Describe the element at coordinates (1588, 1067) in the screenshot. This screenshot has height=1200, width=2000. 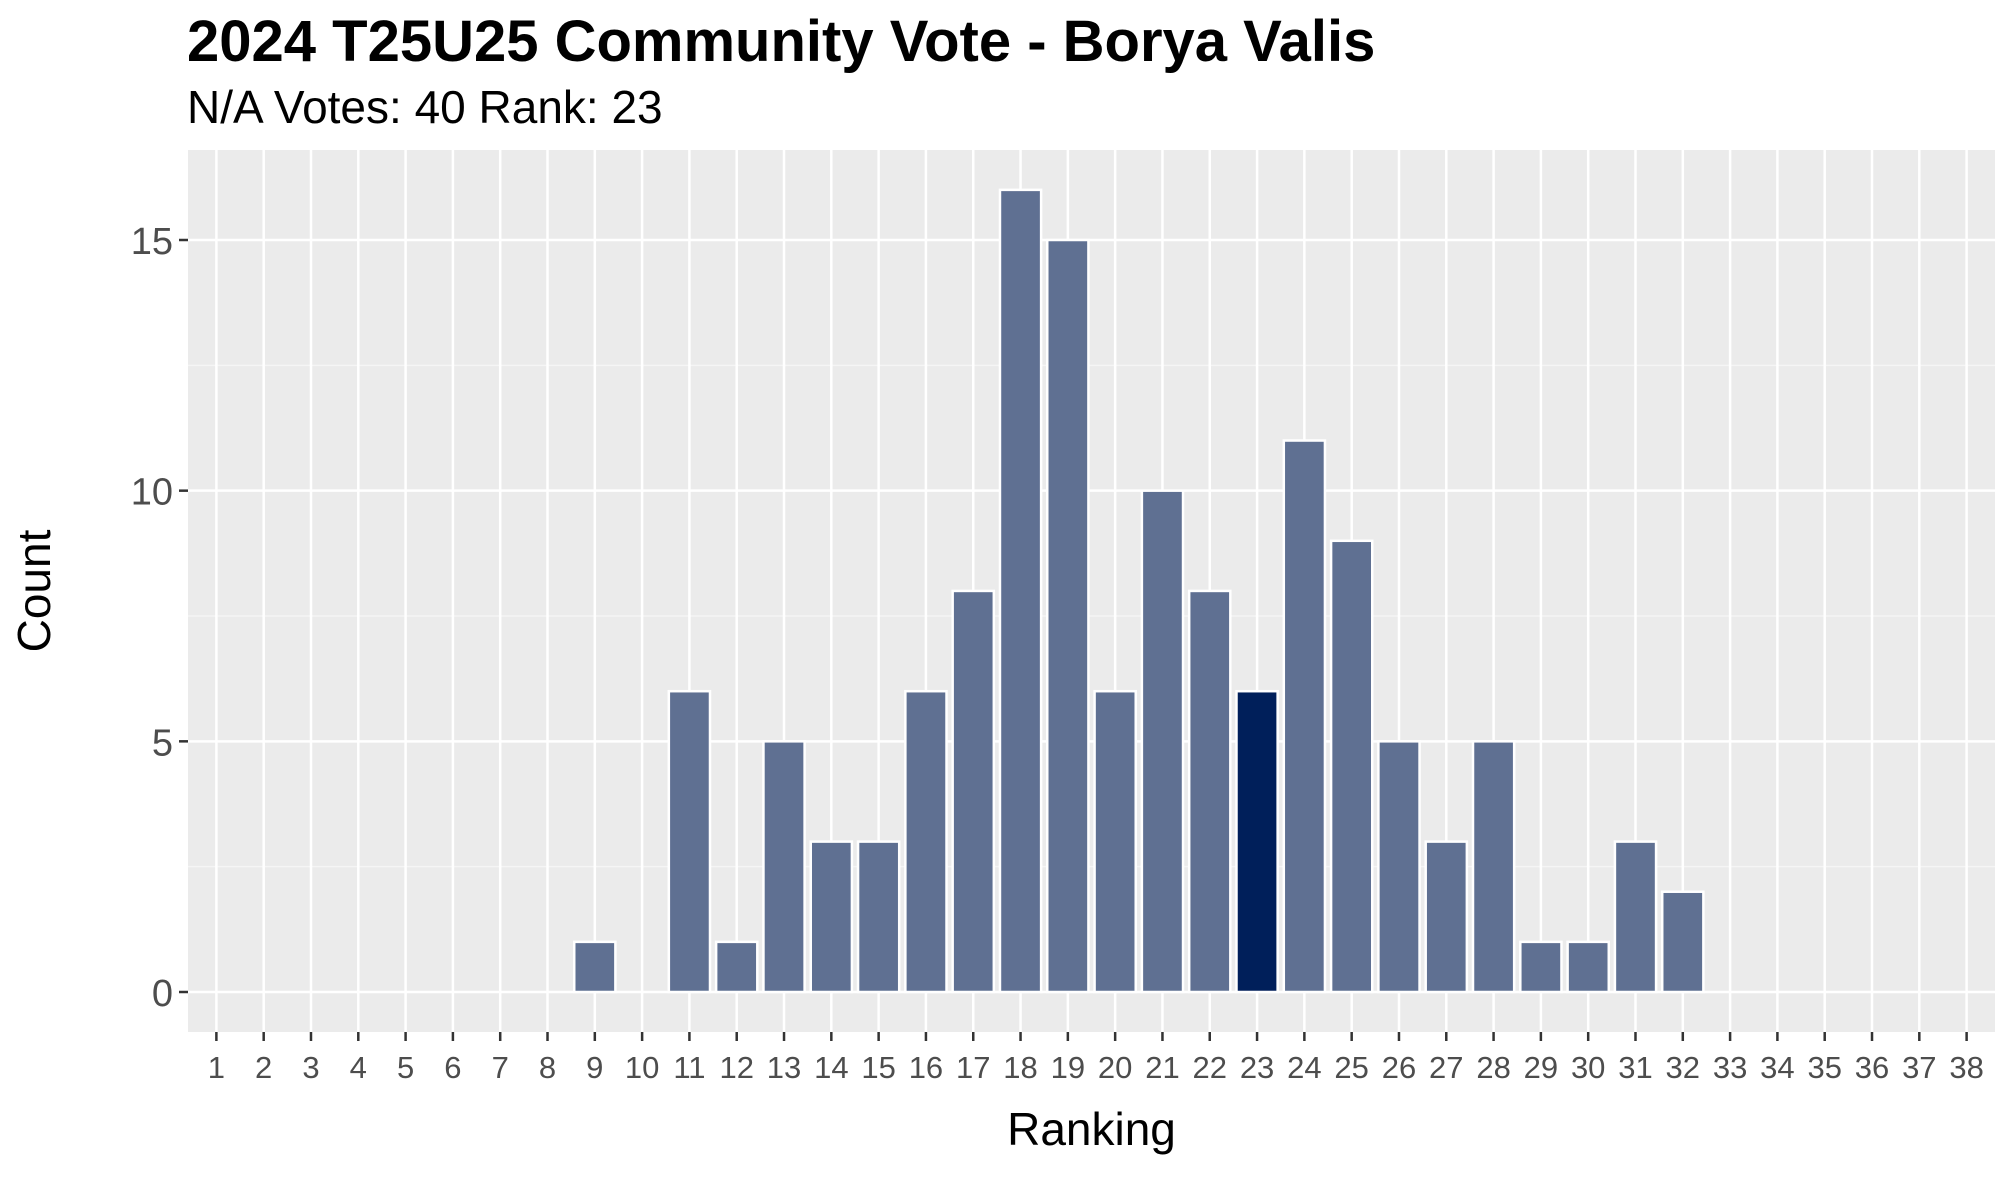
I see `x-tick-label: 30` at that location.